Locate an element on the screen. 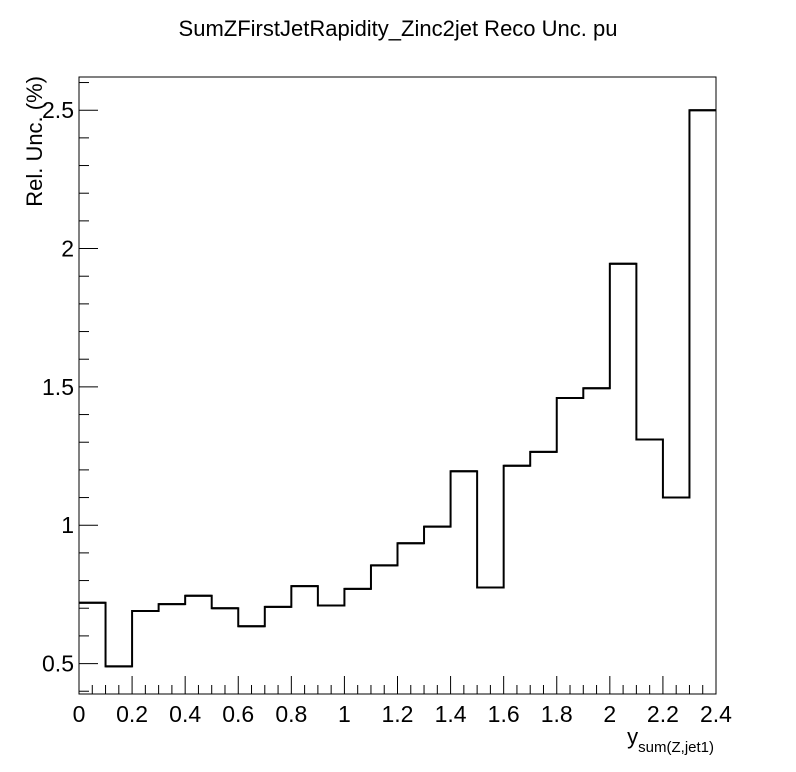 This screenshot has width=796, height=772. y-axis-title: Rel. Unc. (%) is located at coordinates (34, 141).